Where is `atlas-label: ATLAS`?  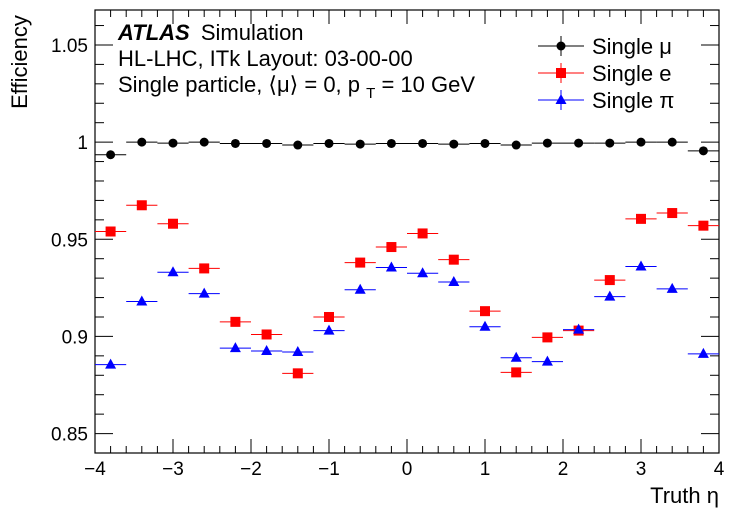 atlas-label: ATLAS is located at coordinates (153, 32).